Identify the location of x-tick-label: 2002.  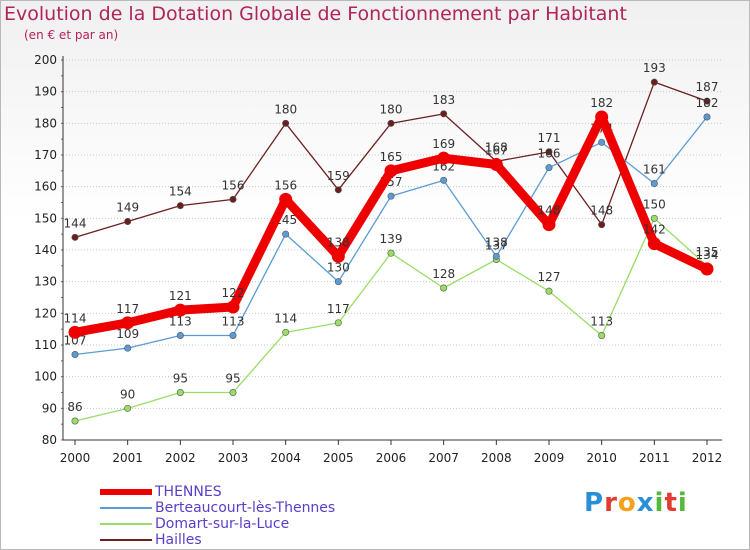
(180, 458).